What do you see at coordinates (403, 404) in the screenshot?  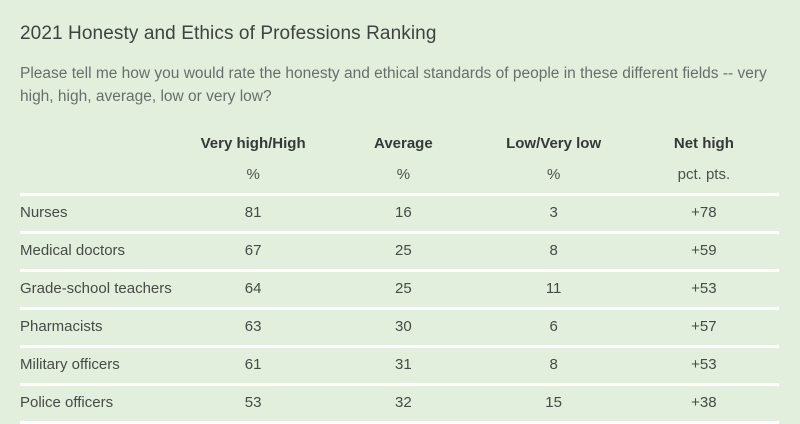 I see `value-cell: 32` at bounding box center [403, 404].